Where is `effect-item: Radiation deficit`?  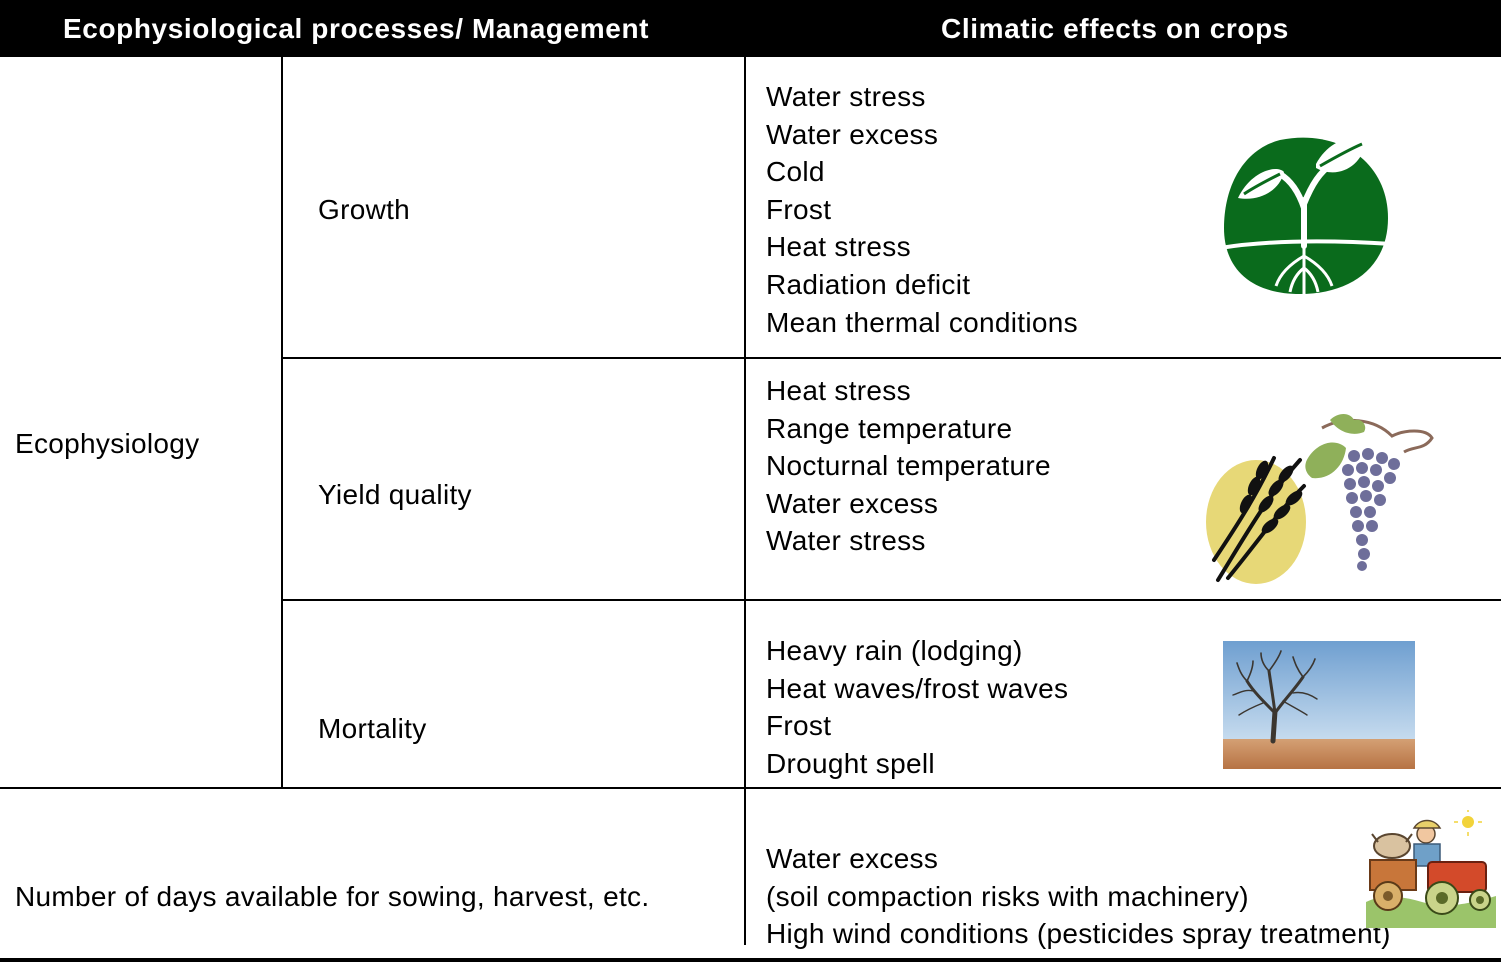 effect-item: Radiation deficit is located at coordinates (868, 284).